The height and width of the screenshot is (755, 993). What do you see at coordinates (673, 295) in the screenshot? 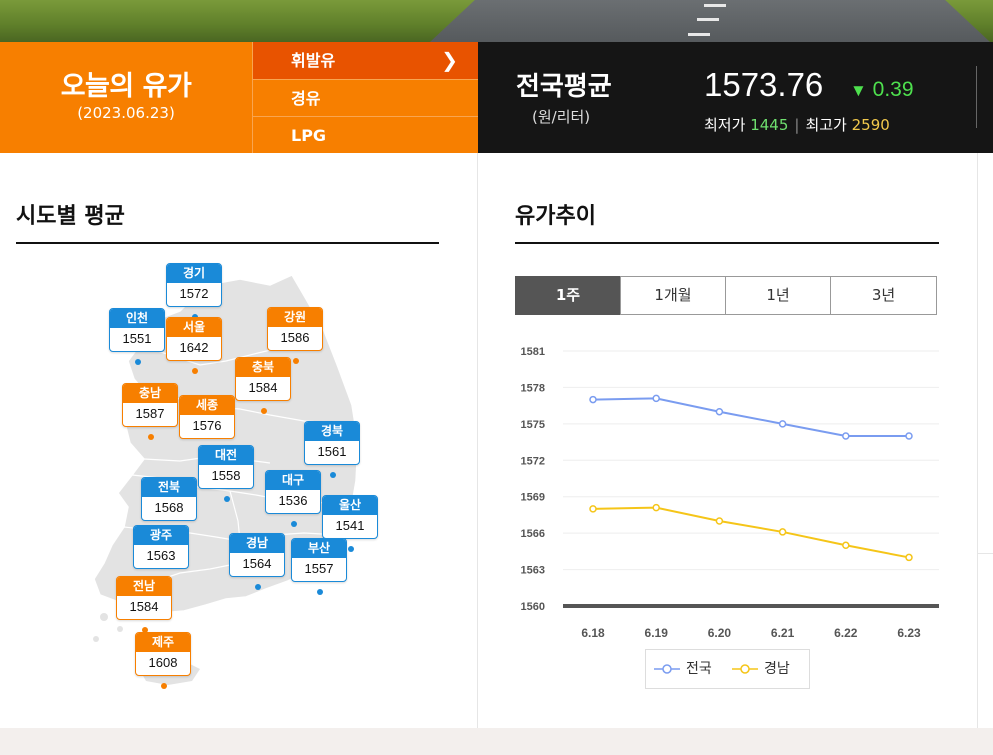
I see `tab-1-month: 1개월` at bounding box center [673, 295].